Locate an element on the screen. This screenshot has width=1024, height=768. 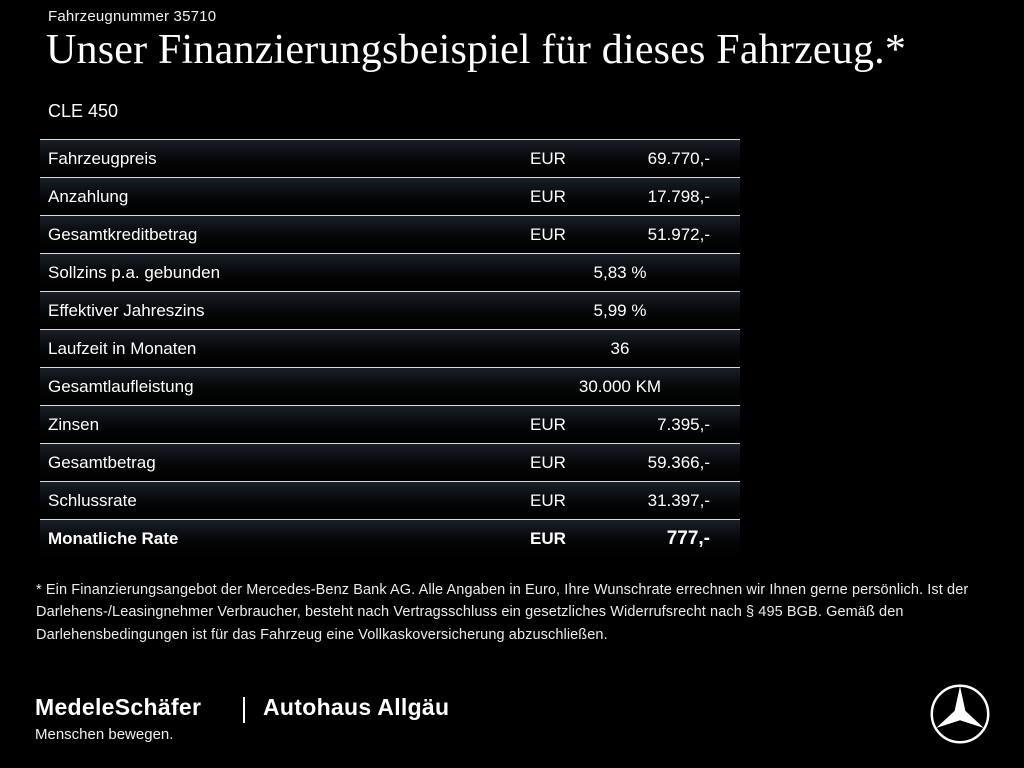
row-values: 30.000 KM is located at coordinates (620, 387).